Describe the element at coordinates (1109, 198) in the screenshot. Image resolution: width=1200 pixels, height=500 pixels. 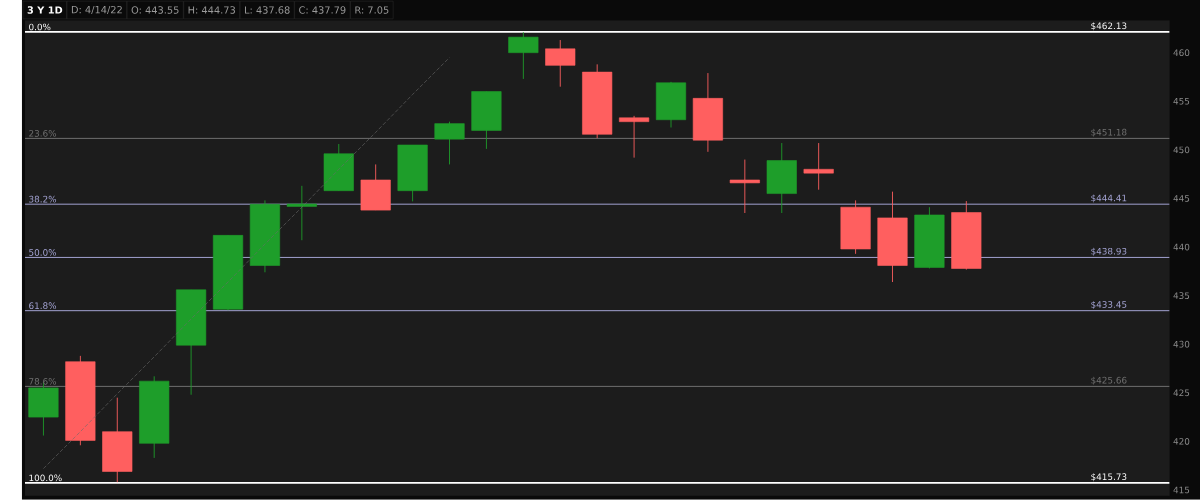
I see `ref-line-label: $444.41` at that location.